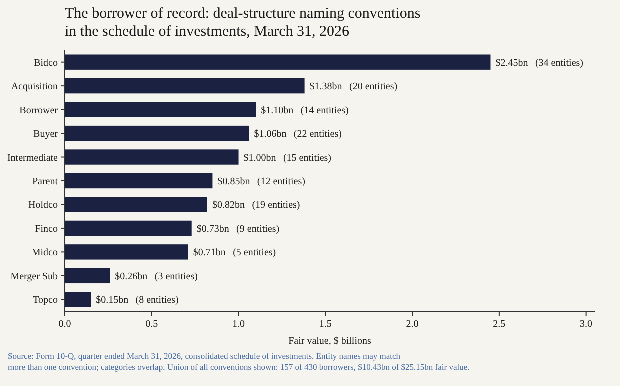 The image size is (620, 386). What do you see at coordinates (260, 158) in the screenshot?
I see `data-label: $1.00bn` at bounding box center [260, 158].